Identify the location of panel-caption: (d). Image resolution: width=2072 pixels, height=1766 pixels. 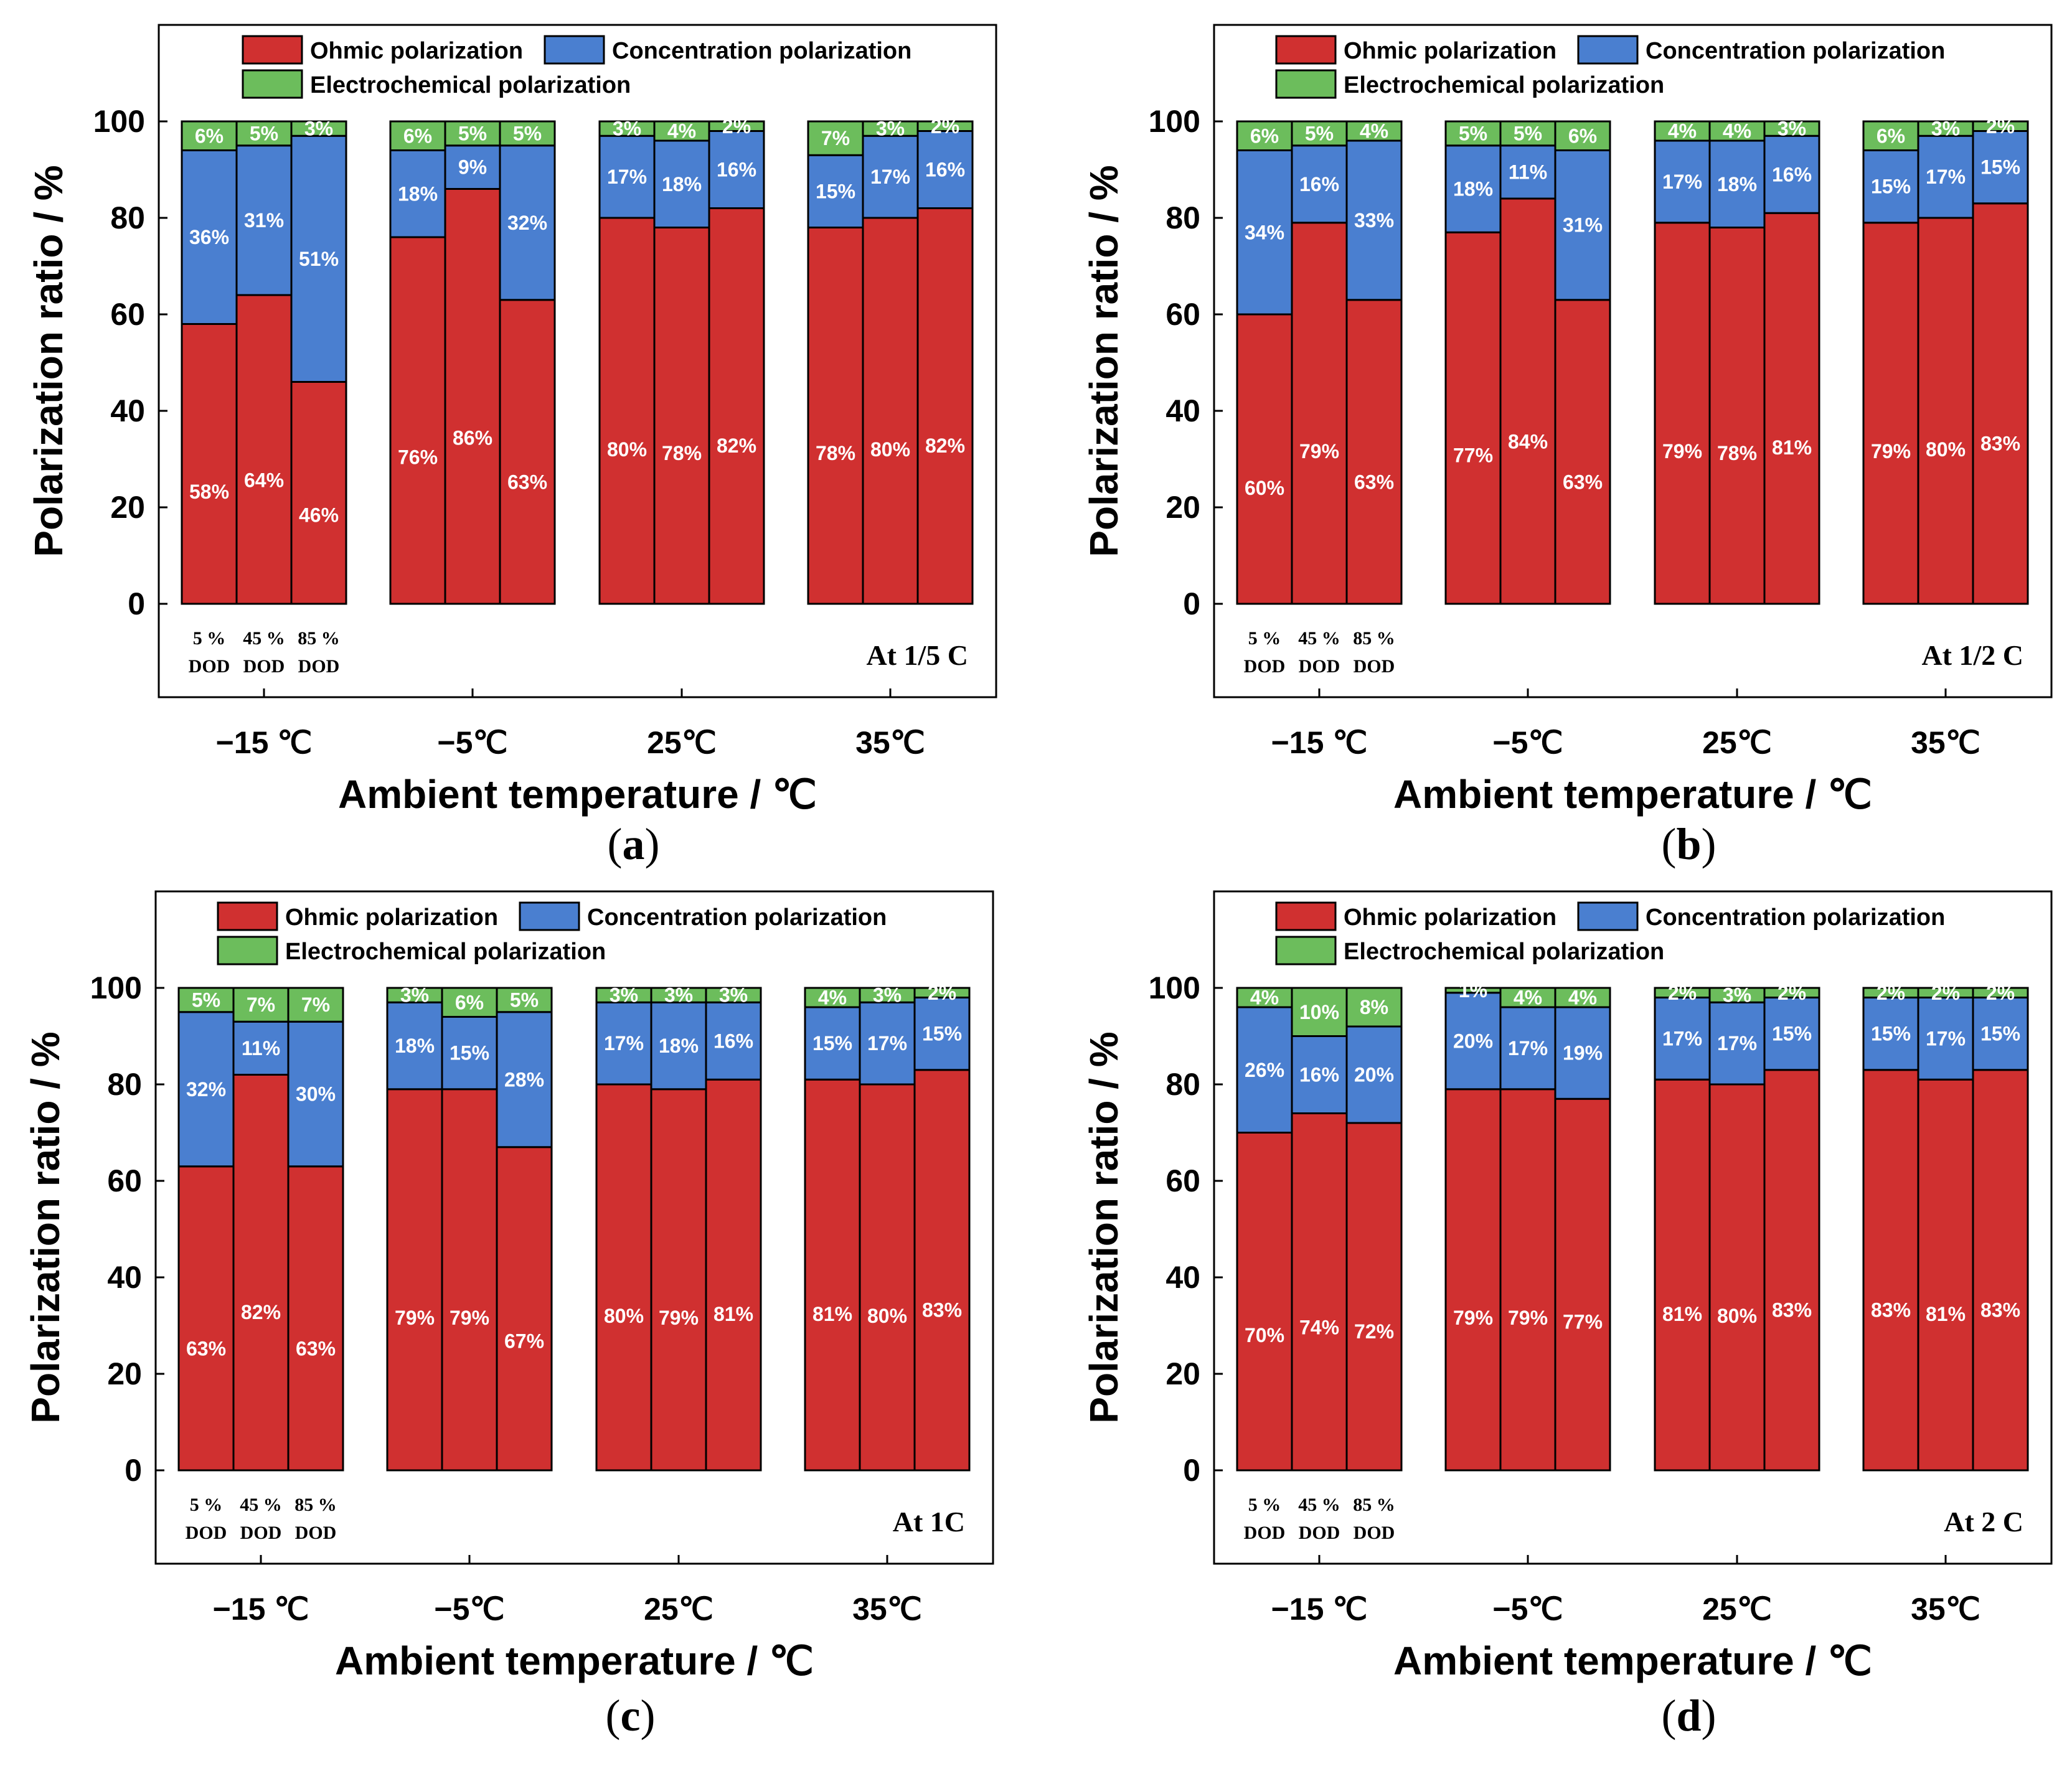
(1688, 1715).